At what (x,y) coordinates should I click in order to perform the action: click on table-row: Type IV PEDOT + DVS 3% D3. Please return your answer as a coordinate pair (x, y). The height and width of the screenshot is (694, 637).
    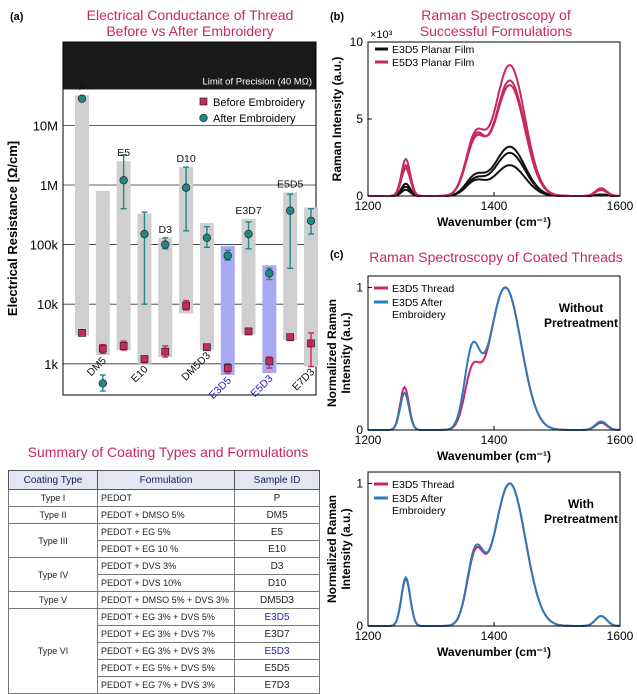
    Looking at the image, I should click on (164, 574).